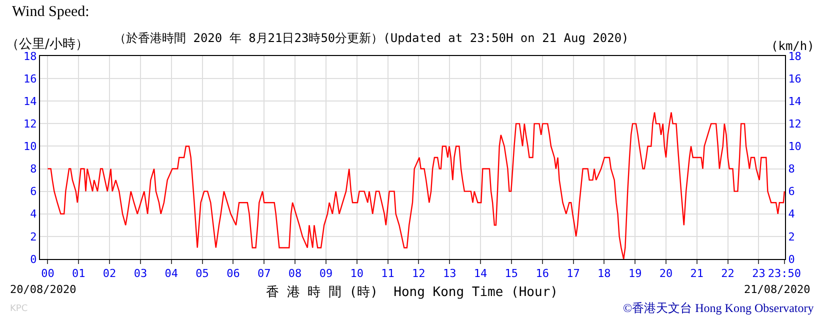  I want to click on x-tick-label: 12, so click(419, 273).